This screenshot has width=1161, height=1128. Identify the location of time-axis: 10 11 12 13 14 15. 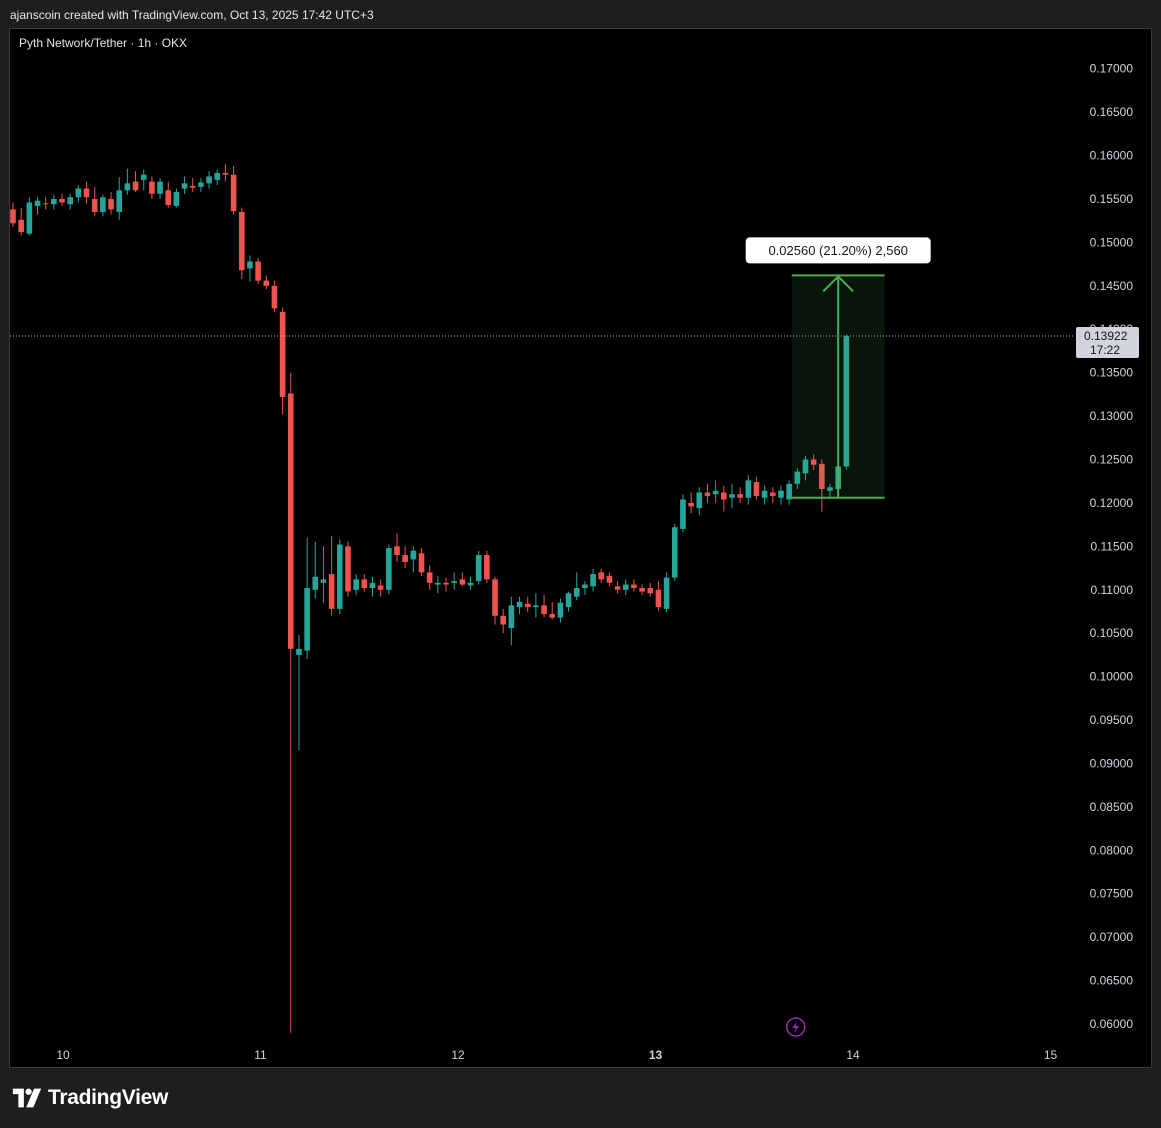
(556, 1055).